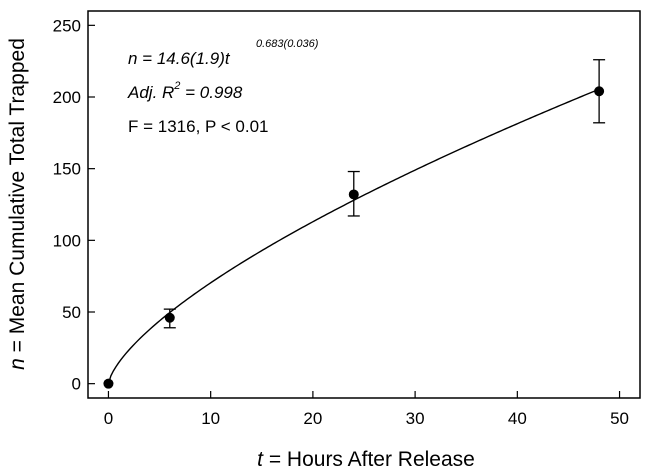 This screenshot has width=650, height=472. What do you see at coordinates (619, 418) in the screenshot?
I see `x-tick-label: 50` at bounding box center [619, 418].